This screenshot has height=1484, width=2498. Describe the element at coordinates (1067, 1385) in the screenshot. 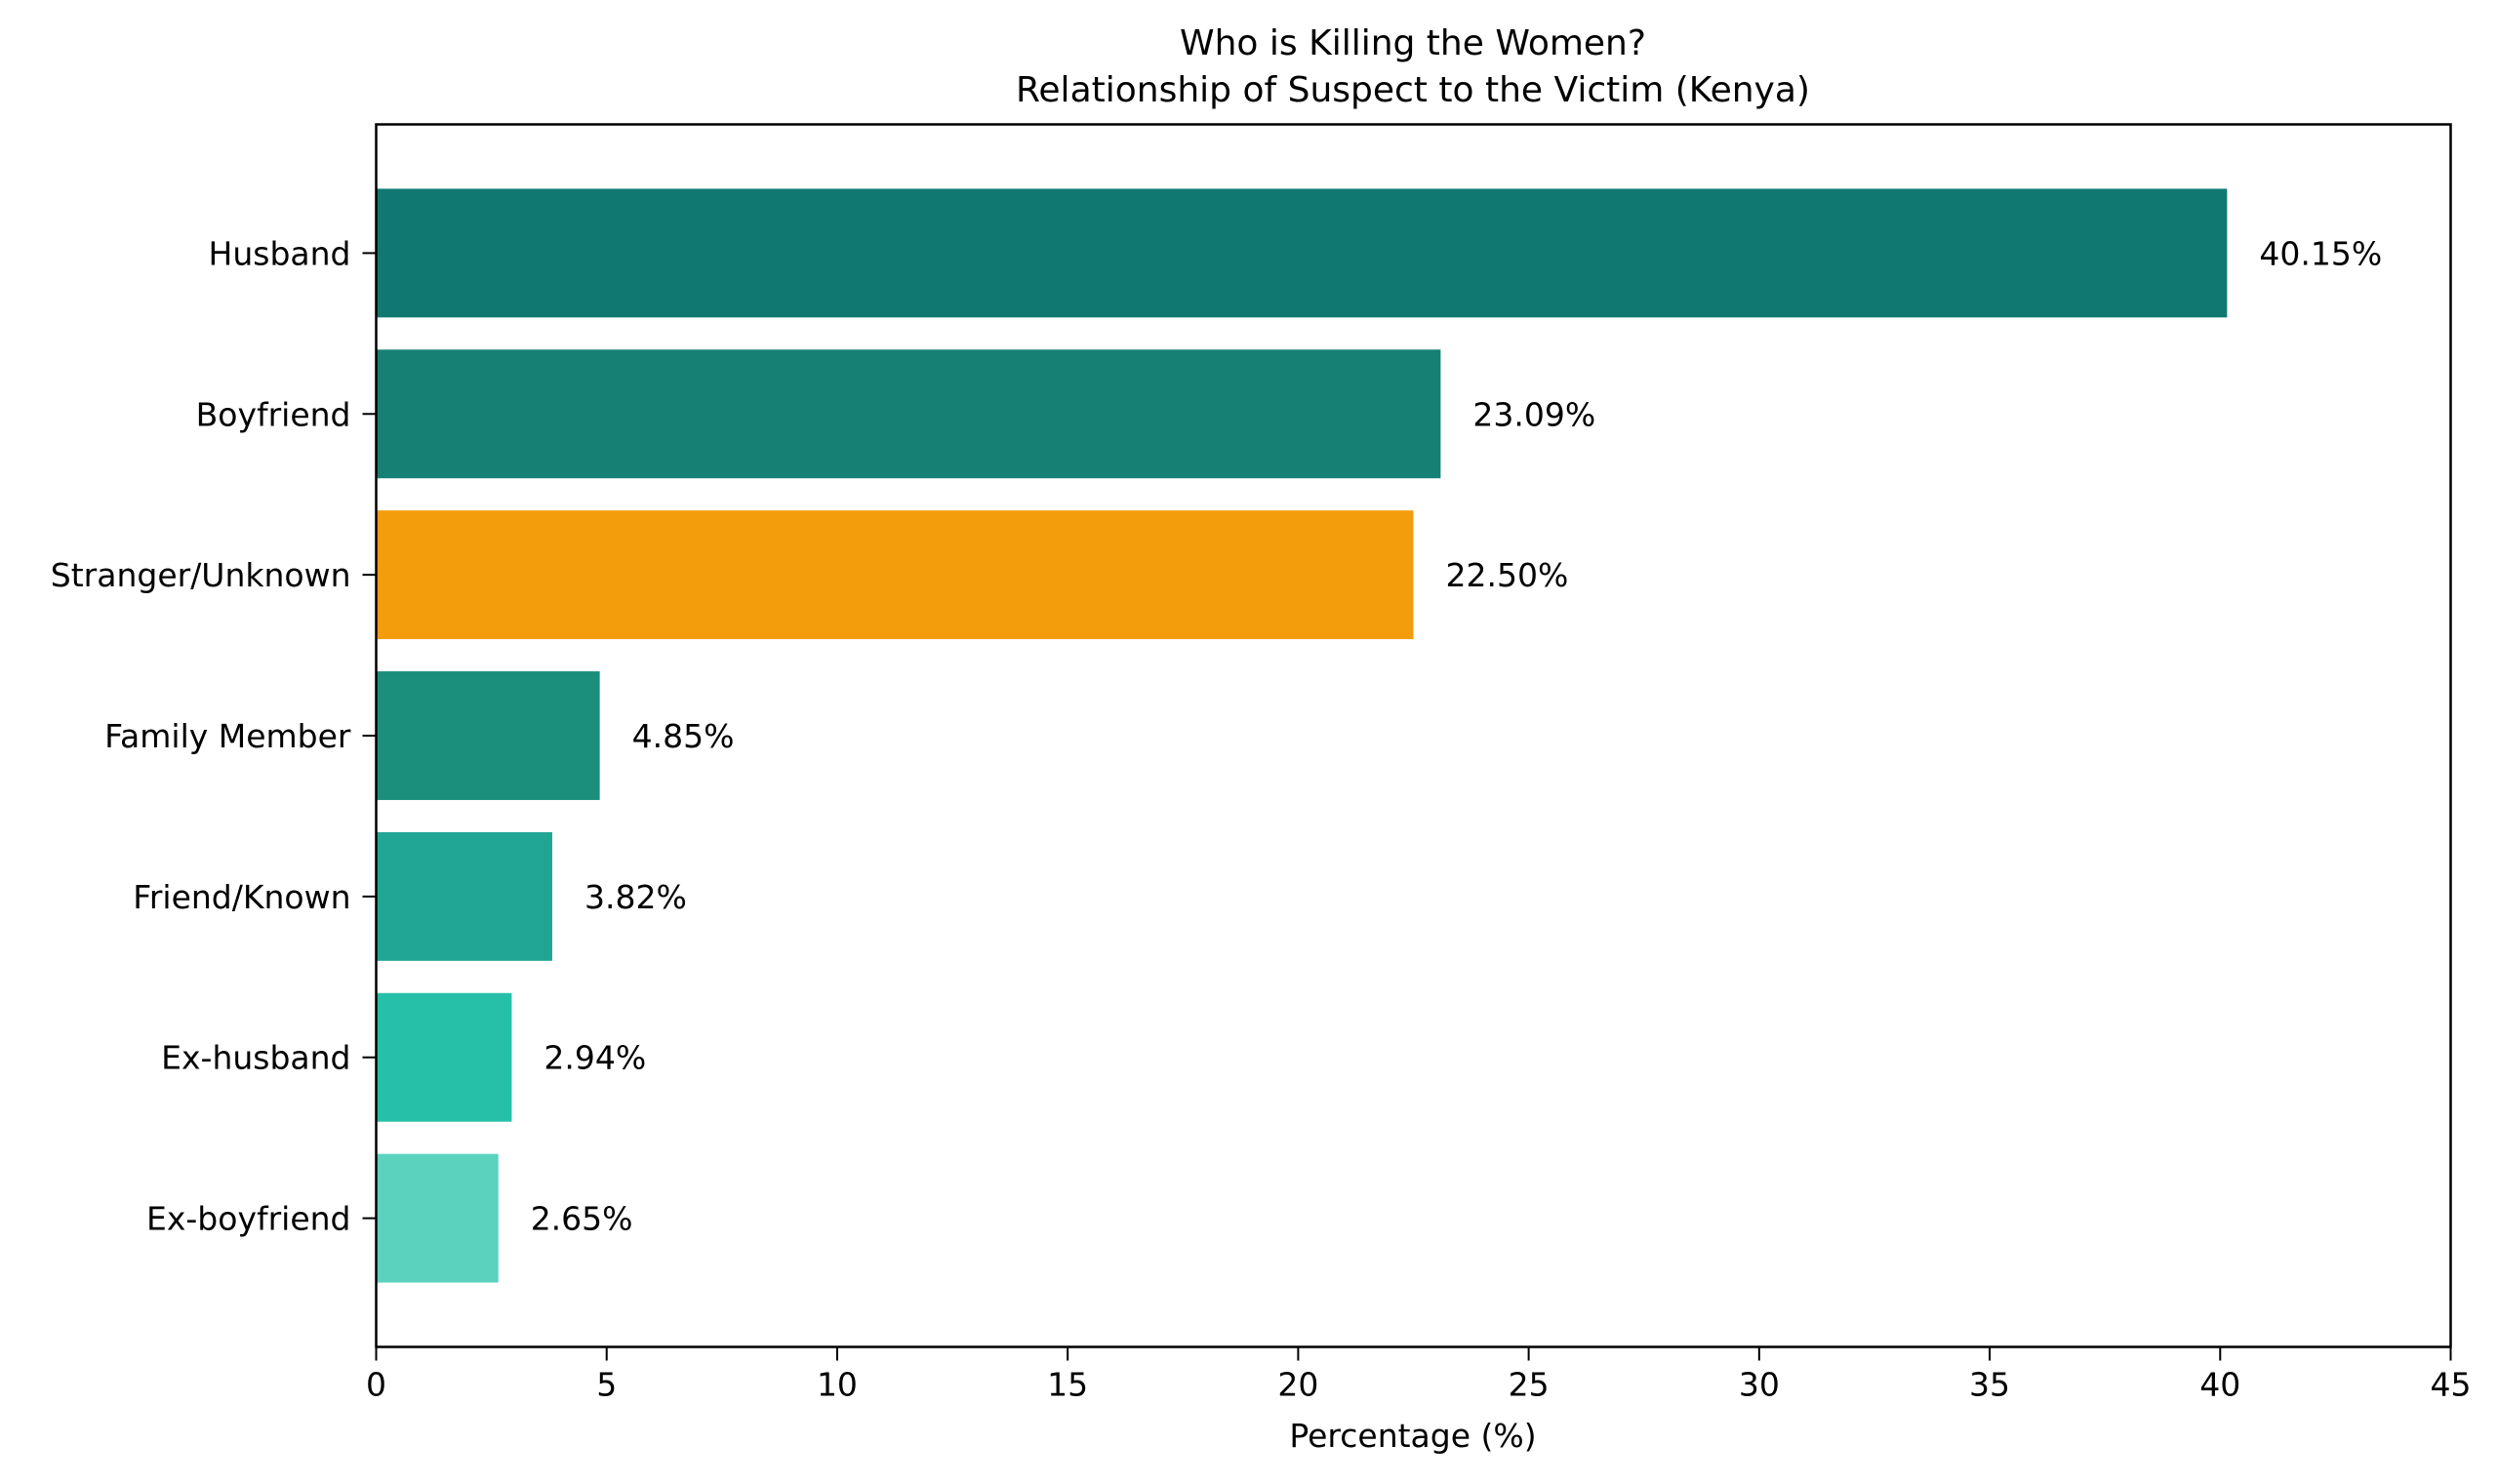

I see `x-tick-label: 15` at that location.